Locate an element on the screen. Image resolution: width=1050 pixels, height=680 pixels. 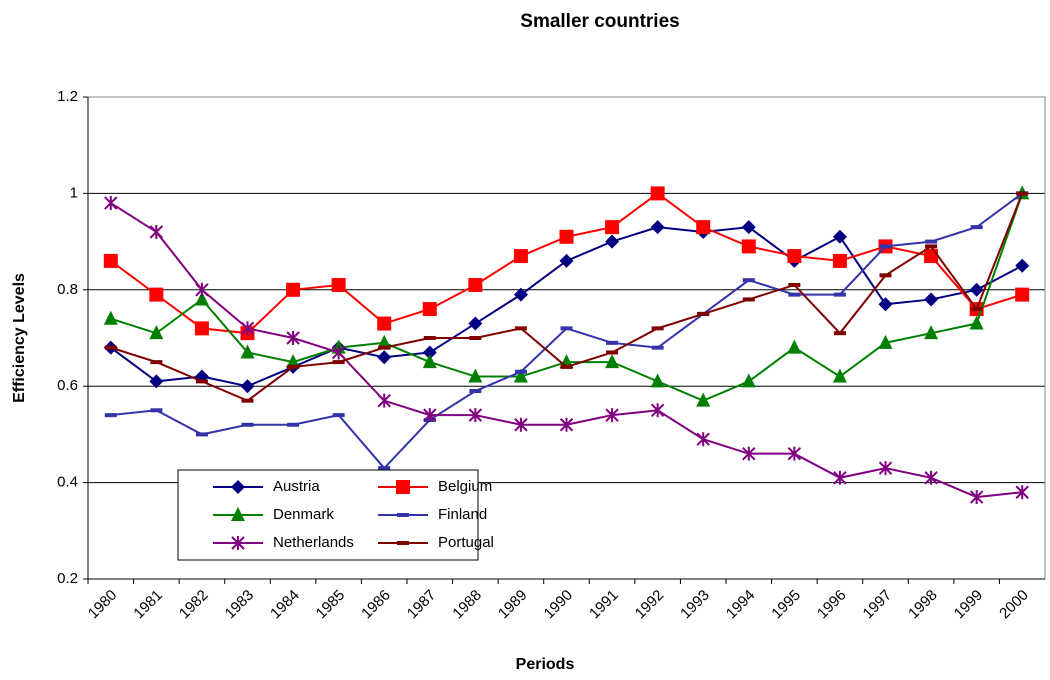
x-tick-label: 2000 is located at coordinates (1014, 605).